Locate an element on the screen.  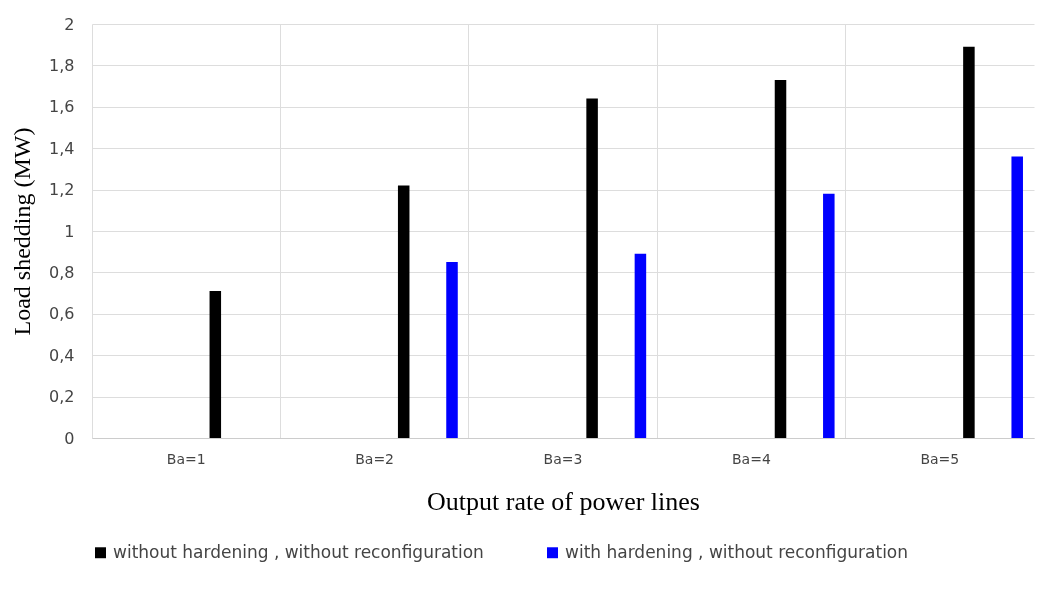
legend-label: without hardening , without reconfiguration is located at coordinates (298, 551).